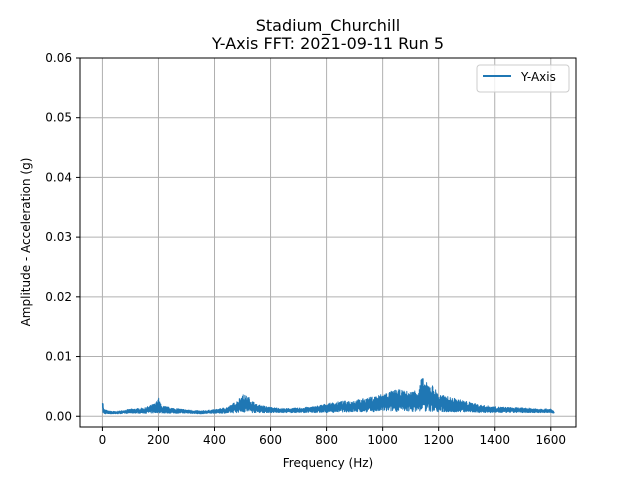 The width and height of the screenshot is (640, 480). What do you see at coordinates (327, 43) in the screenshot?
I see `chart-subtitle: Y-Axis FFT: 2021-09-11 Run 5` at bounding box center [327, 43].